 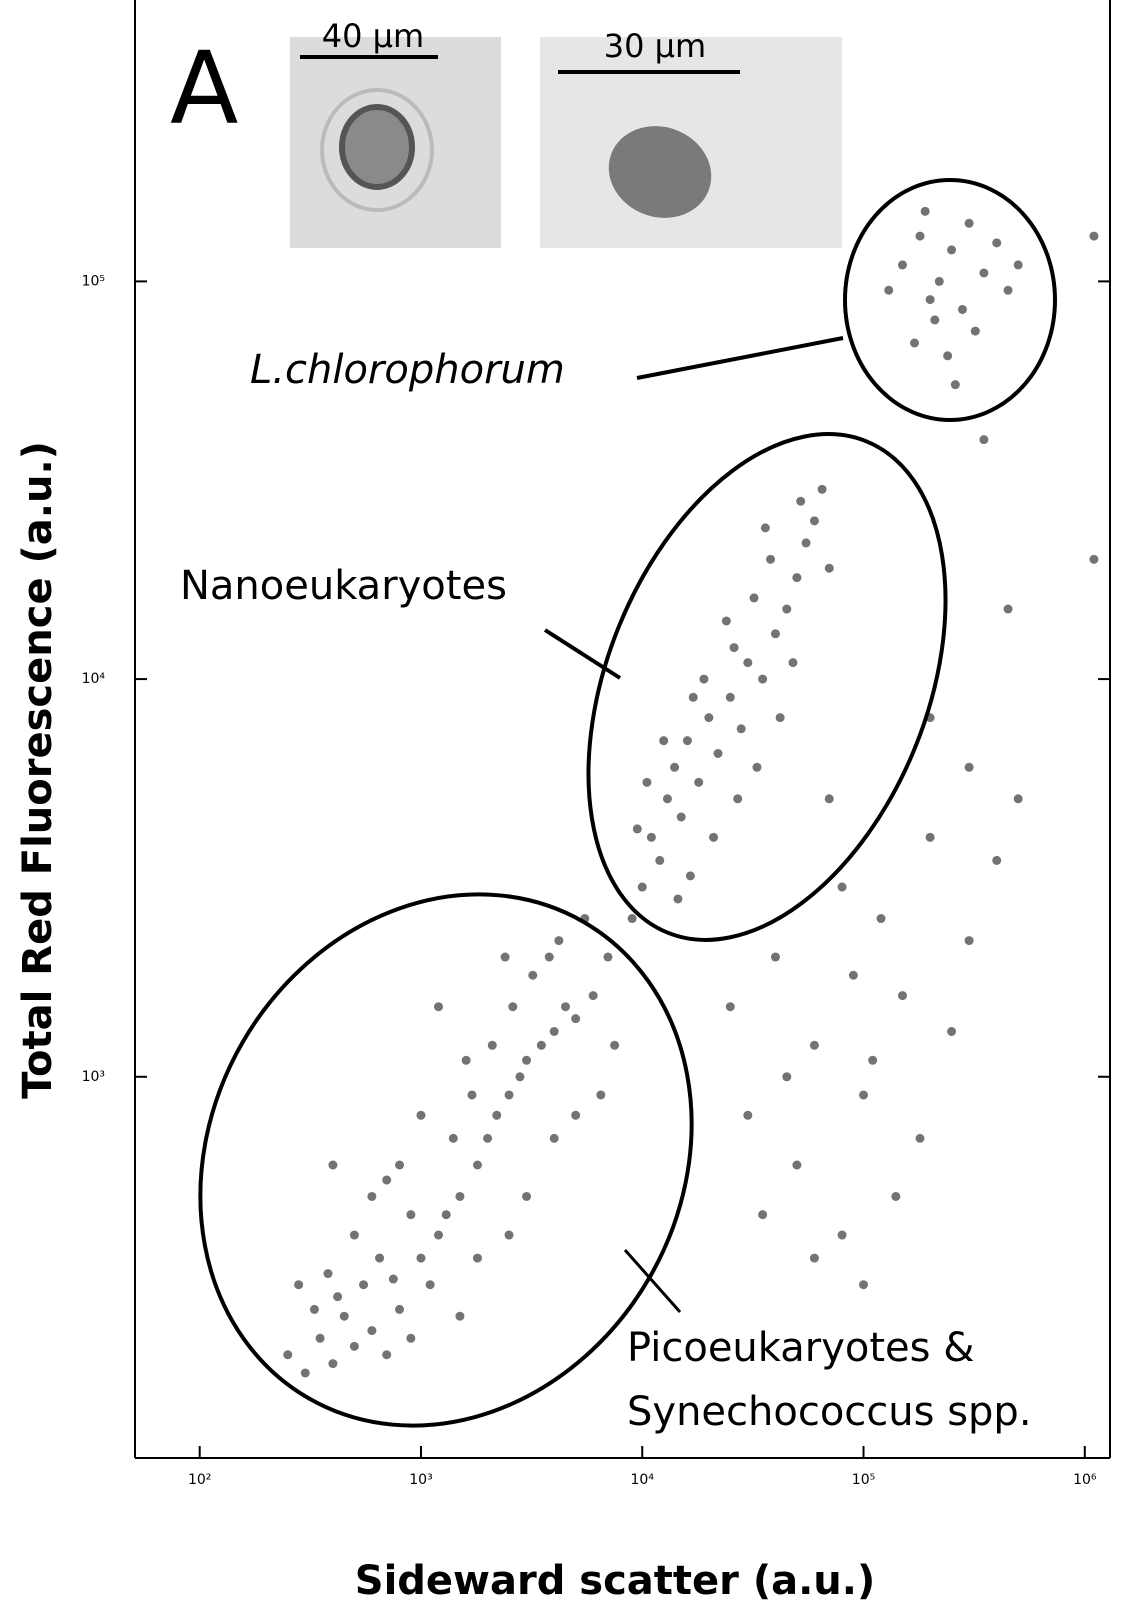 I want to click on annotation: L.chlorophorum, so click(x=407, y=370).